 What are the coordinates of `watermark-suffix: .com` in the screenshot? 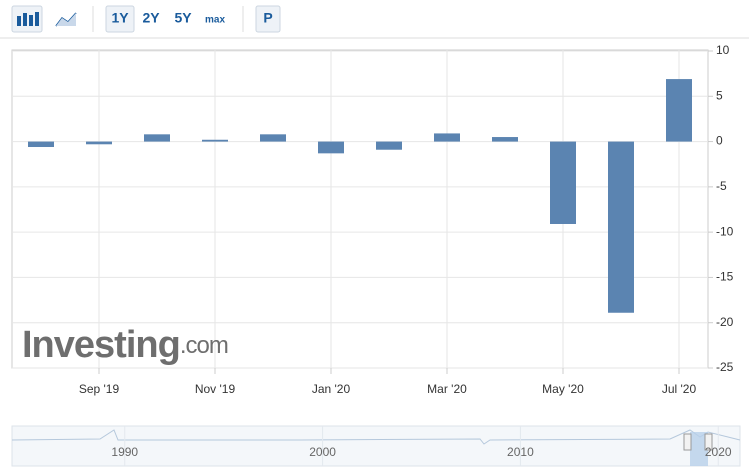 It's located at (204, 345).